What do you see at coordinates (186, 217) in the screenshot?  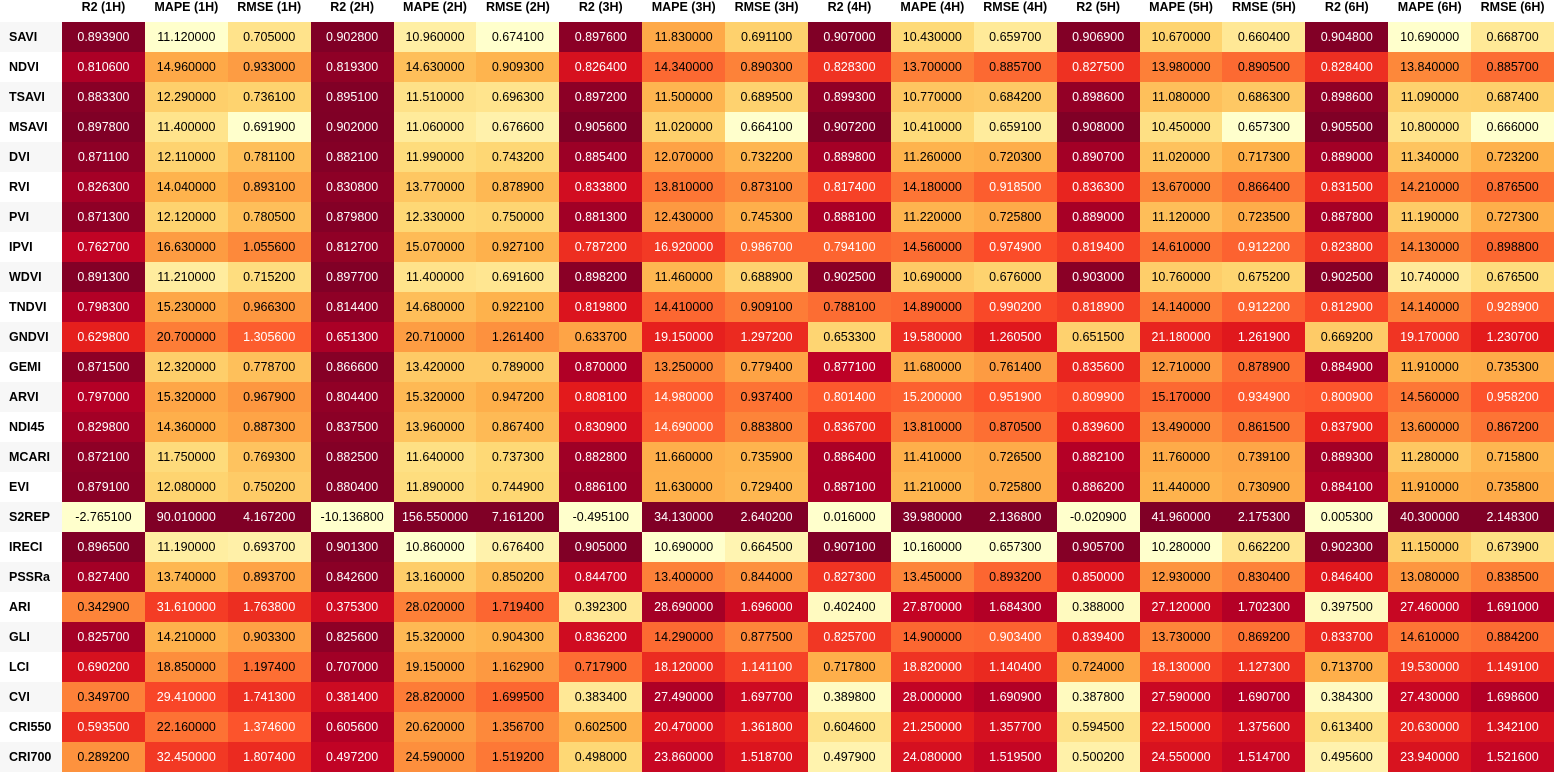 I see `heatmap-cell: 12.120000` at bounding box center [186, 217].